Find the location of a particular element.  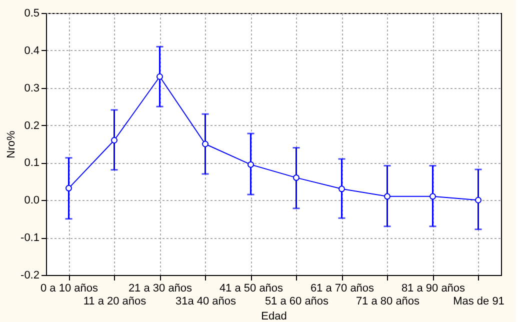

x-tick-label: 31a 40 años is located at coordinates (206, 302).